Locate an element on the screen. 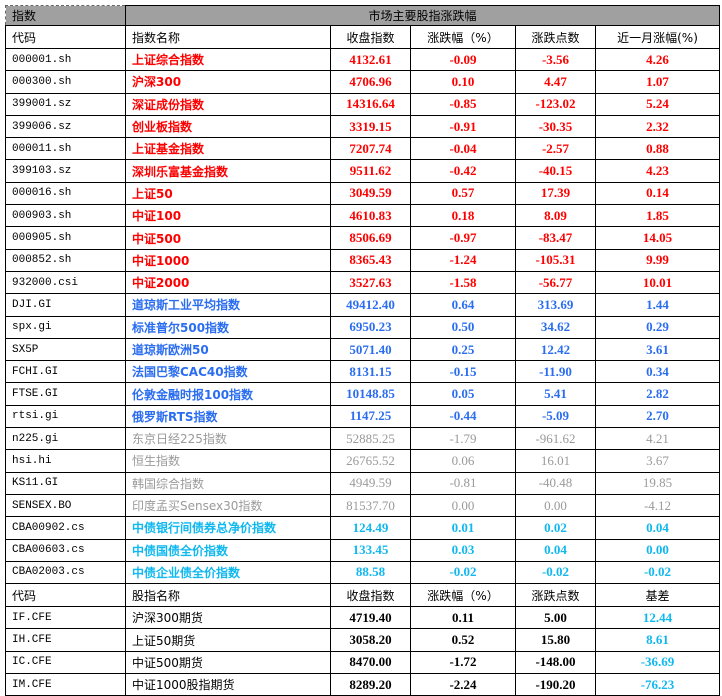 This screenshot has width=722, height=696. index-code: CBA00902.cs is located at coordinates (65, 528).